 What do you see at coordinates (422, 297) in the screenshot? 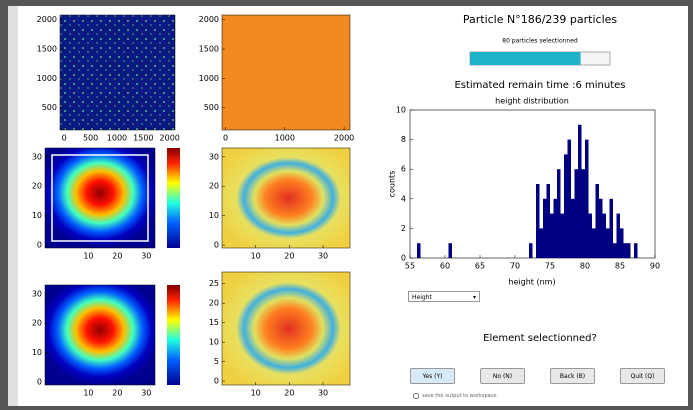
I see `dropdown-text: Height` at bounding box center [422, 297].